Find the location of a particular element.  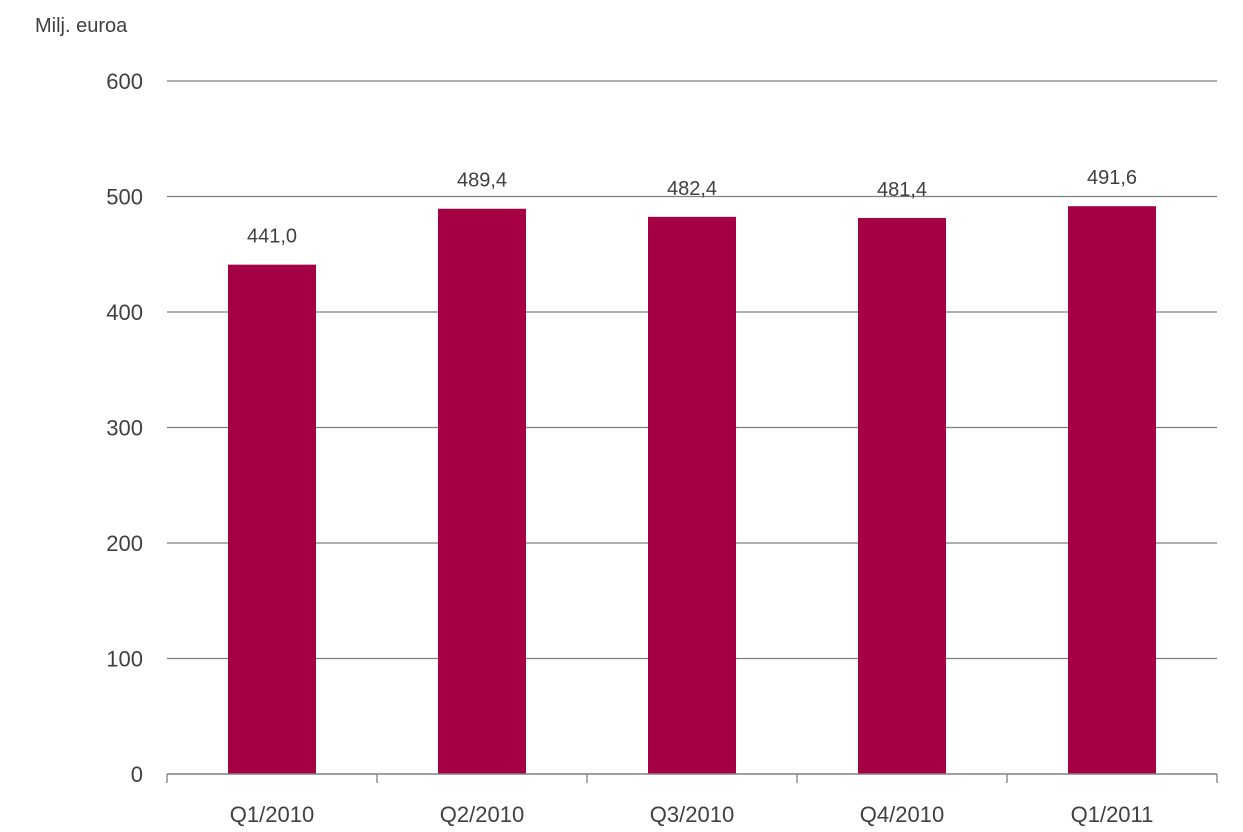

bar-Q1/2010 is located at coordinates (272, 519).